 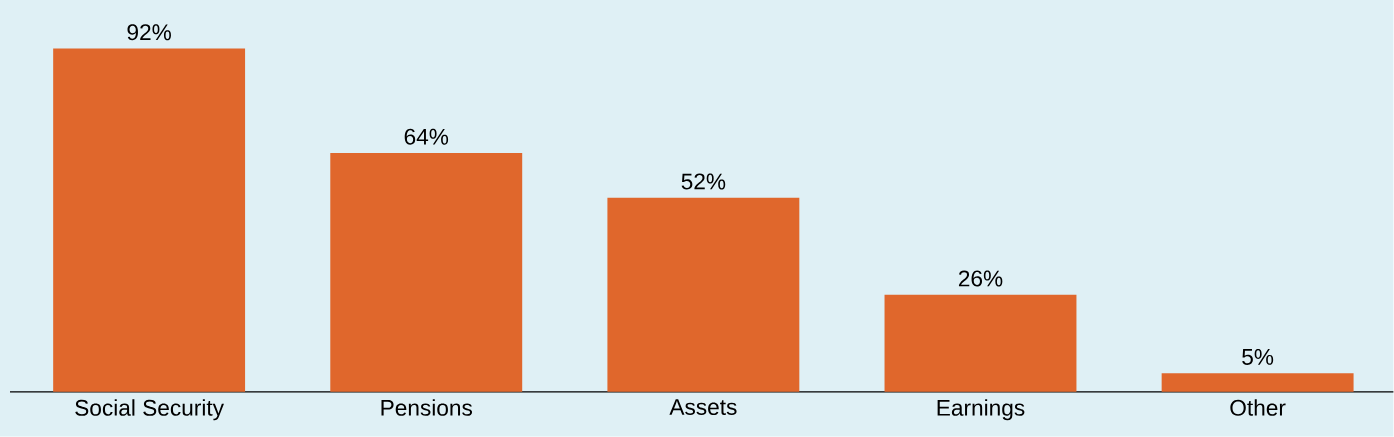 What do you see at coordinates (426, 136) in the screenshot?
I see `data-label: 64%` at bounding box center [426, 136].